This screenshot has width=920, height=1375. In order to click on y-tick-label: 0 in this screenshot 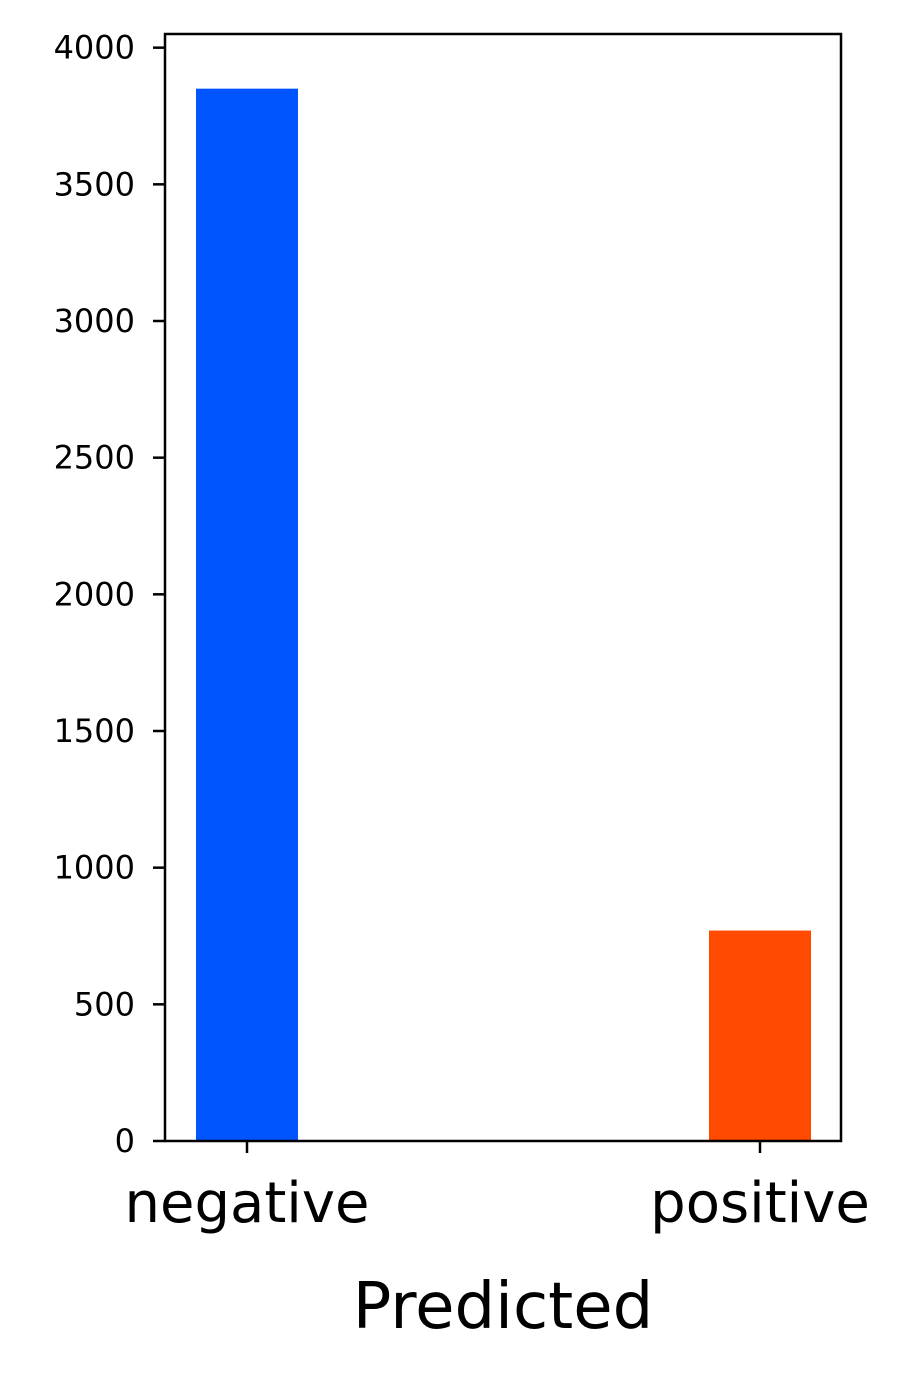, I will do `click(125, 1141)`.